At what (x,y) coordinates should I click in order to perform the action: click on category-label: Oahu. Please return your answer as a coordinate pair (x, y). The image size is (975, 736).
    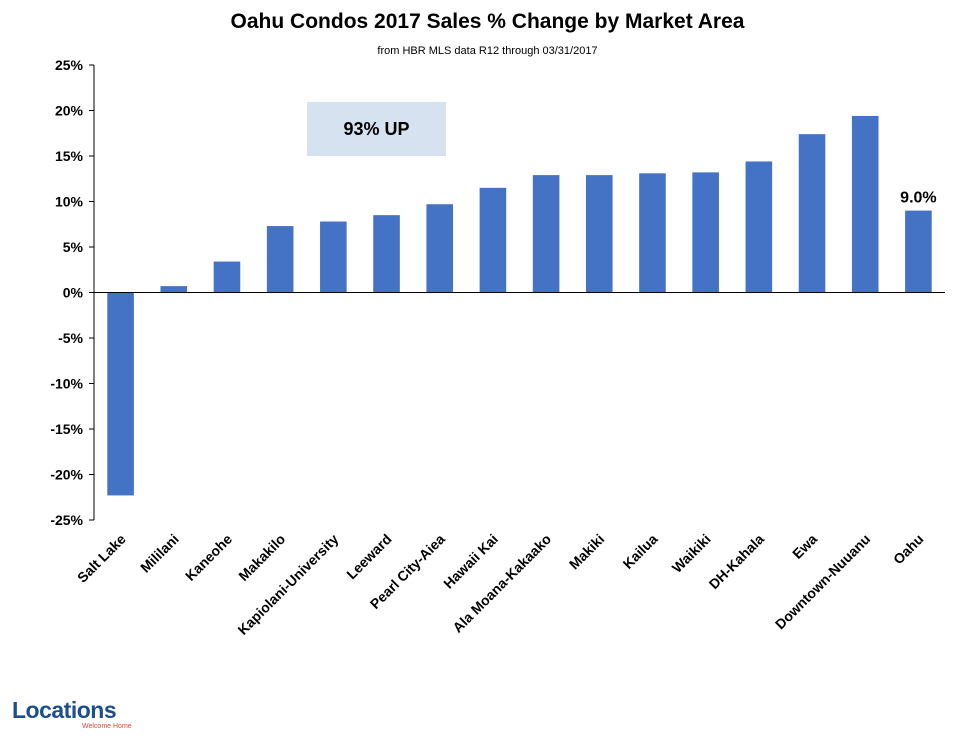
    Looking at the image, I should click on (908, 549).